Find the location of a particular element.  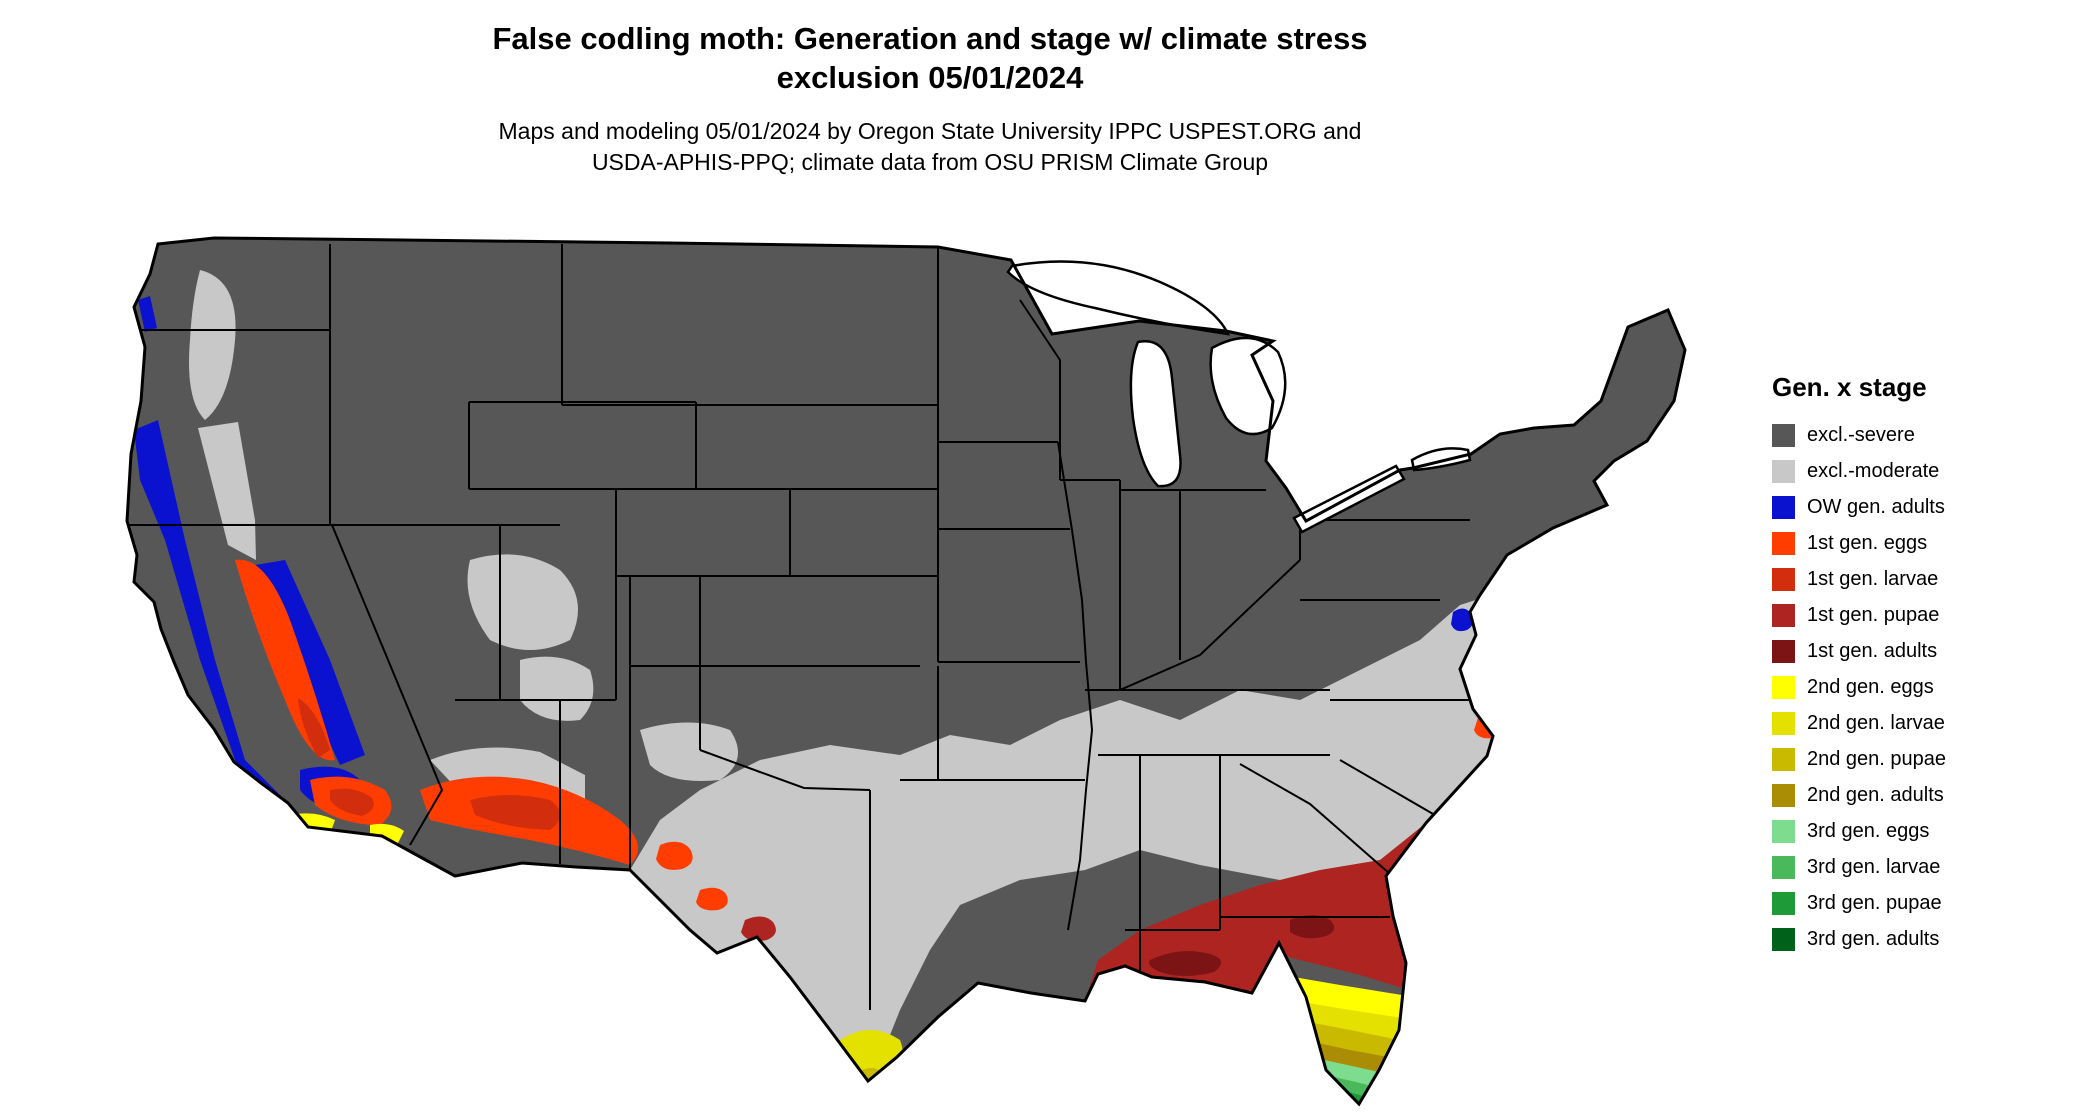

legend-item: 2nd gen. adults is located at coordinates (1922, 795).